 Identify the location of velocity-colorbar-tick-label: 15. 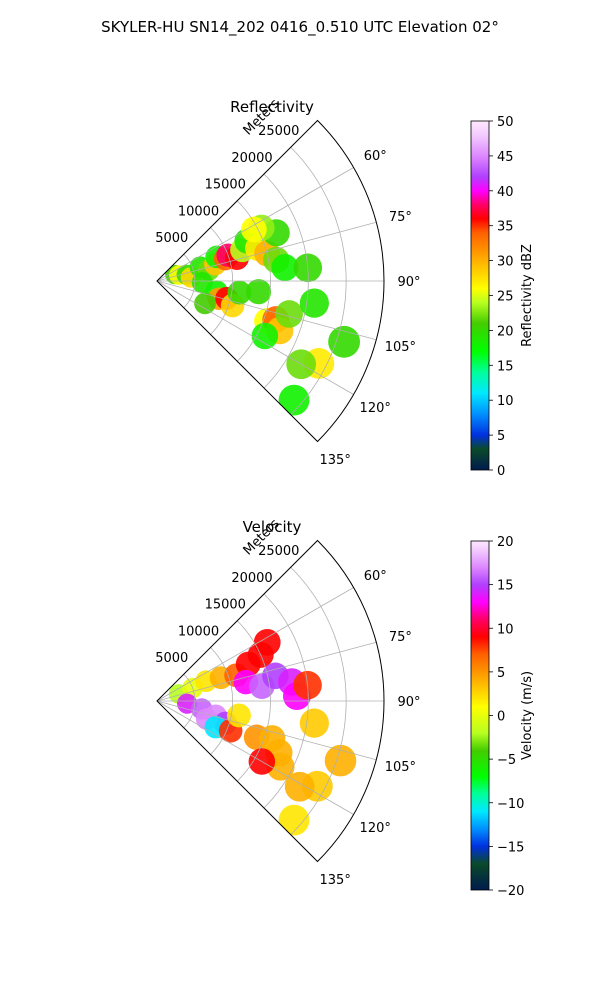
(505, 586).